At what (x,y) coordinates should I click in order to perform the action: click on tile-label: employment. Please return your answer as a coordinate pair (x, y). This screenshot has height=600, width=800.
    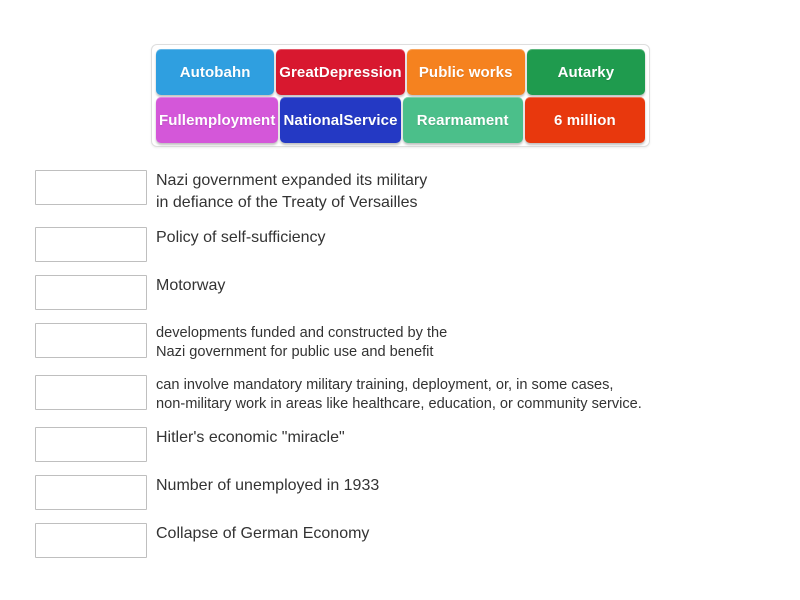
    Looking at the image, I should click on (231, 120).